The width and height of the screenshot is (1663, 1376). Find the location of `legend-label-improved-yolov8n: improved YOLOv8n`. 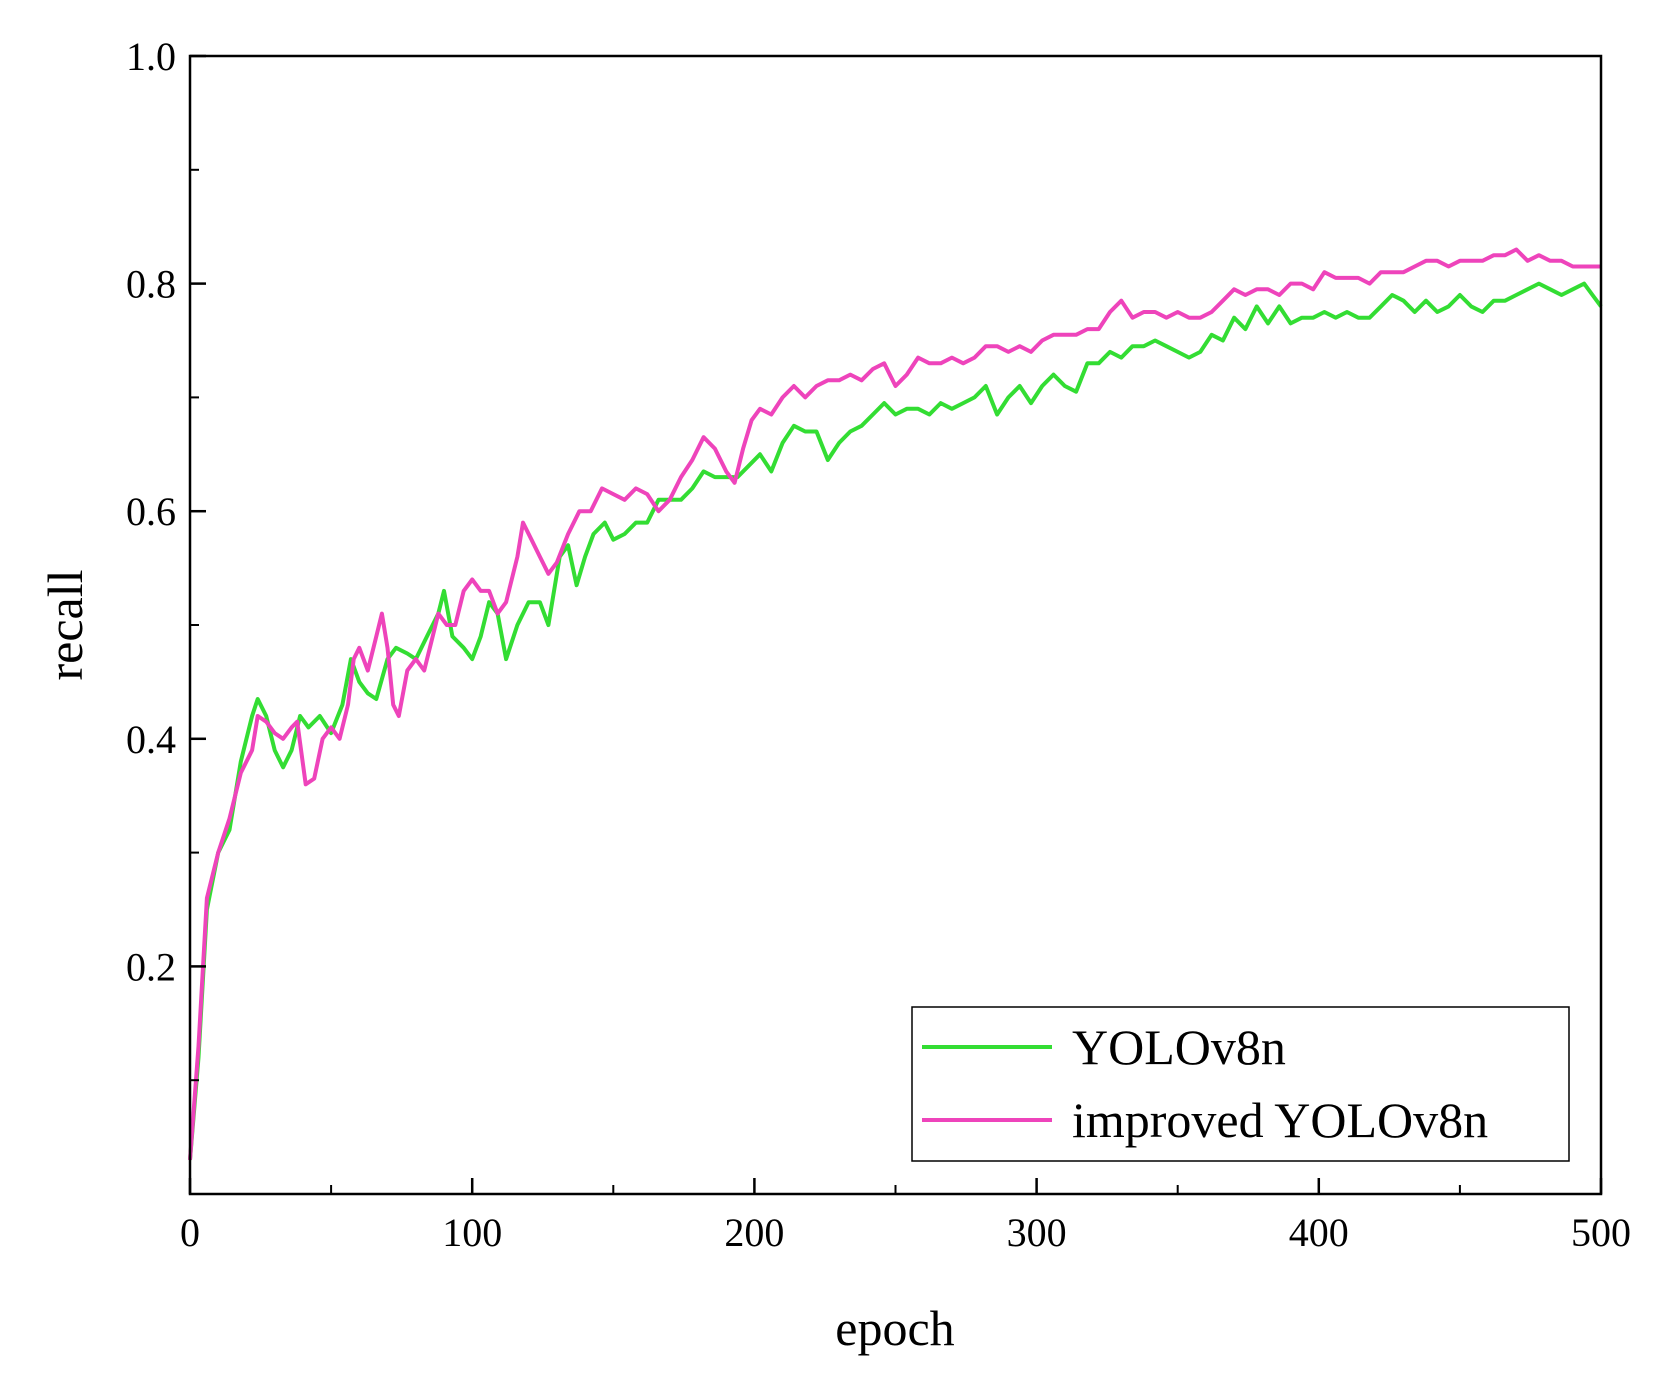

legend-label-improved-yolov8n: improved YOLOv8n is located at coordinates (1280, 1120).